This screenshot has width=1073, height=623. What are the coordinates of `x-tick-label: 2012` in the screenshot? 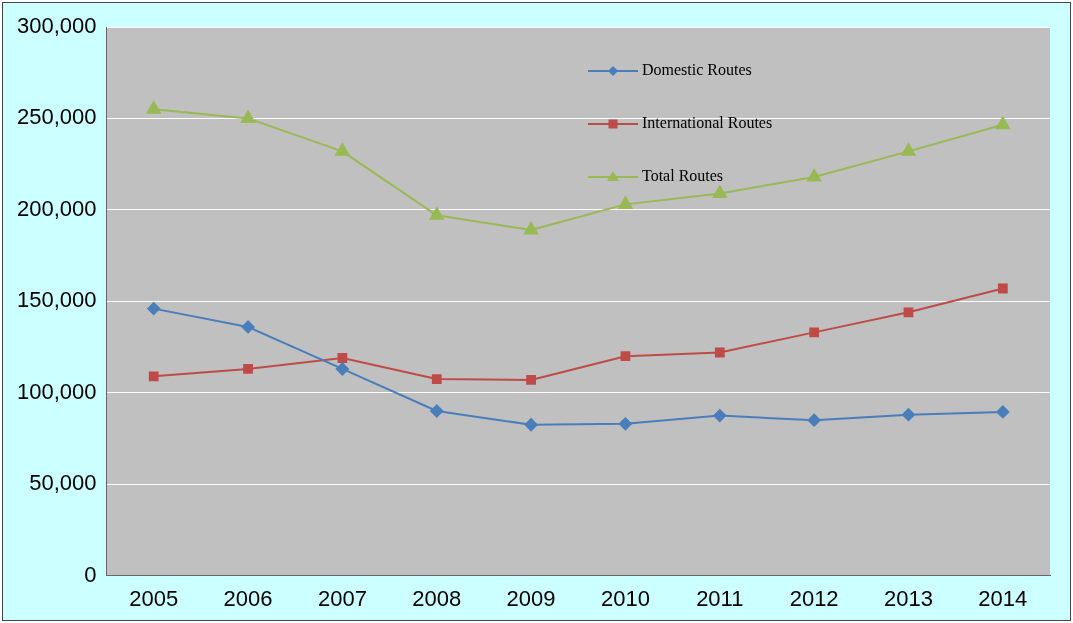 It's located at (814, 598).